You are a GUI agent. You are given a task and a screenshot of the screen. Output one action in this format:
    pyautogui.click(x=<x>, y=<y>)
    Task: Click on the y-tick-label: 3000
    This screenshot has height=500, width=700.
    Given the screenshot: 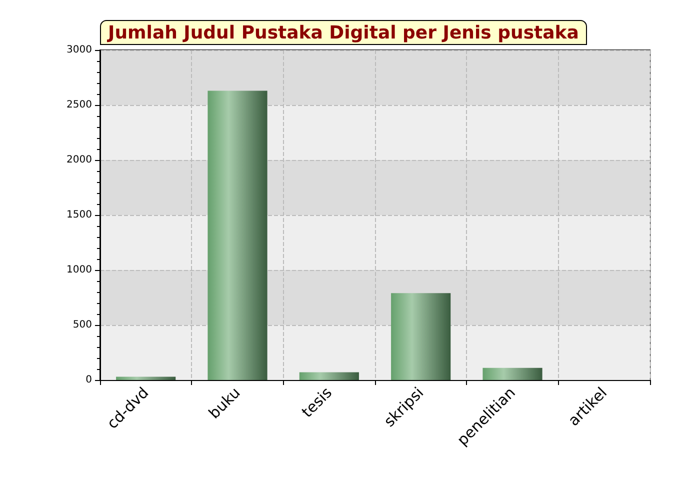 What is the action you would take?
    pyautogui.click(x=79, y=50)
    